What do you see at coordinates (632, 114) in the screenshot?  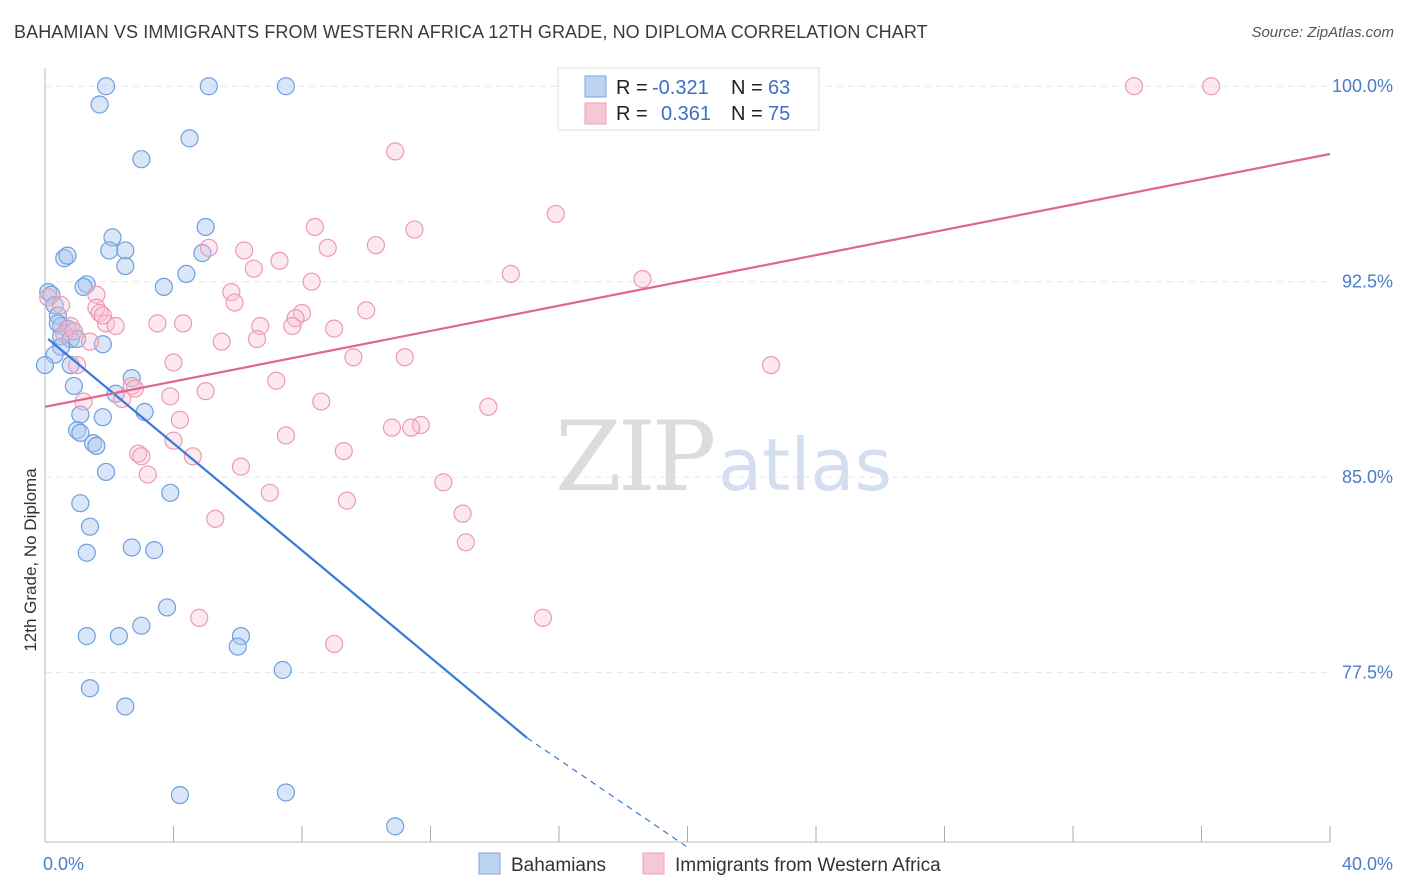 I see `legend-r-label-2: R =` at bounding box center [632, 114].